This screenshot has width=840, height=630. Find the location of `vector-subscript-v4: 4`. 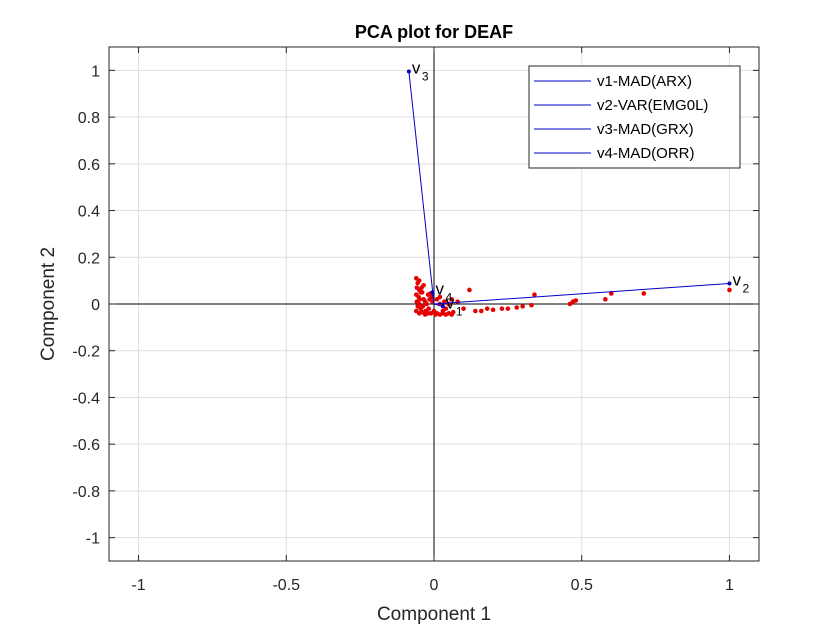

vector-subscript-v4: 4 is located at coordinates (449, 297).